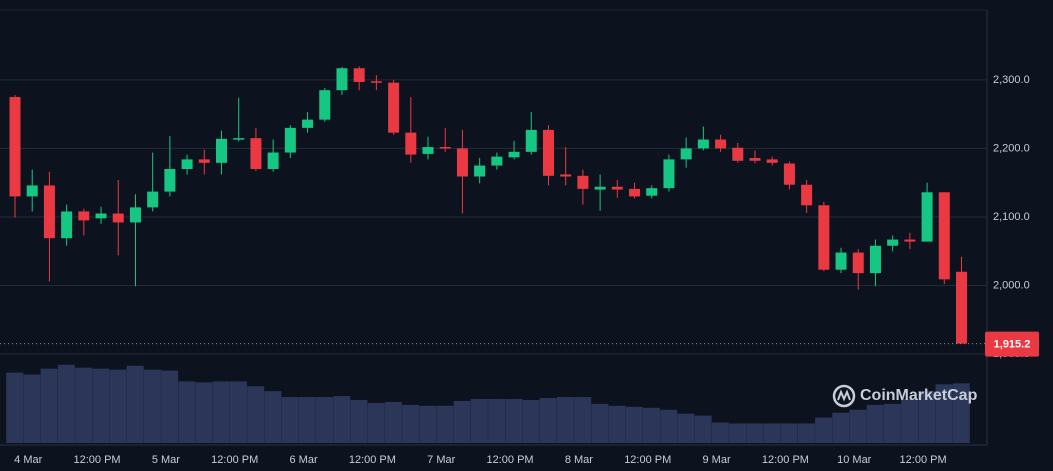 The width and height of the screenshot is (1053, 471). I want to click on watermark-logo, so click(844, 396).